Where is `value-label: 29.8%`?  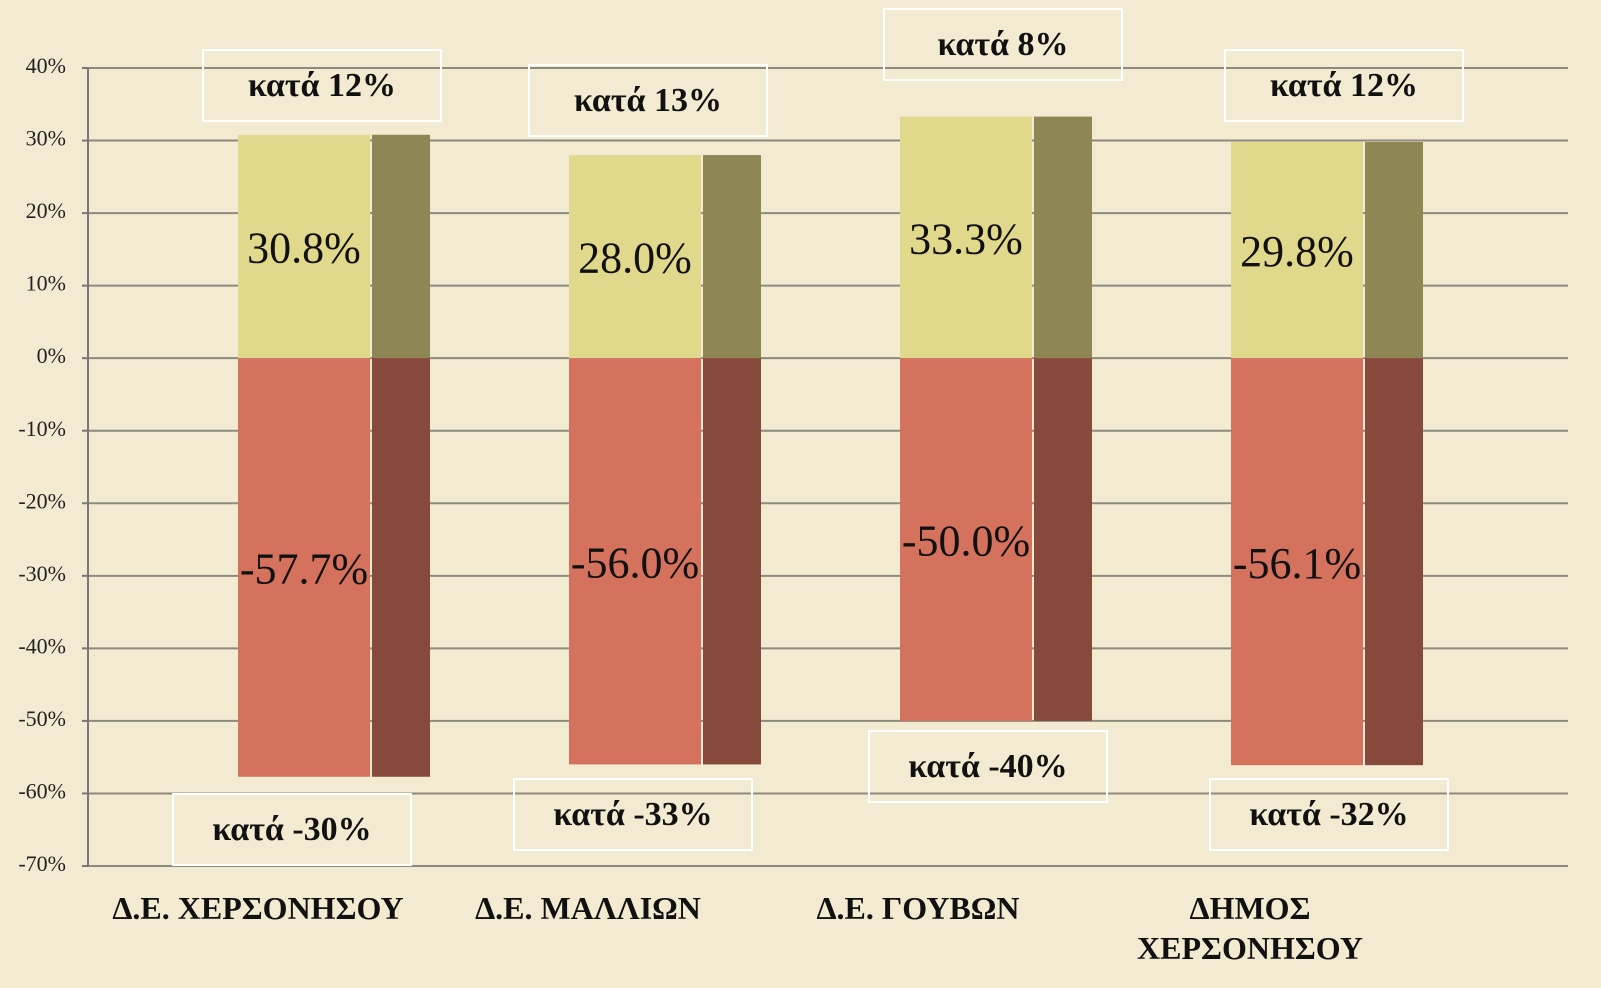 value-label: 29.8% is located at coordinates (1297, 251).